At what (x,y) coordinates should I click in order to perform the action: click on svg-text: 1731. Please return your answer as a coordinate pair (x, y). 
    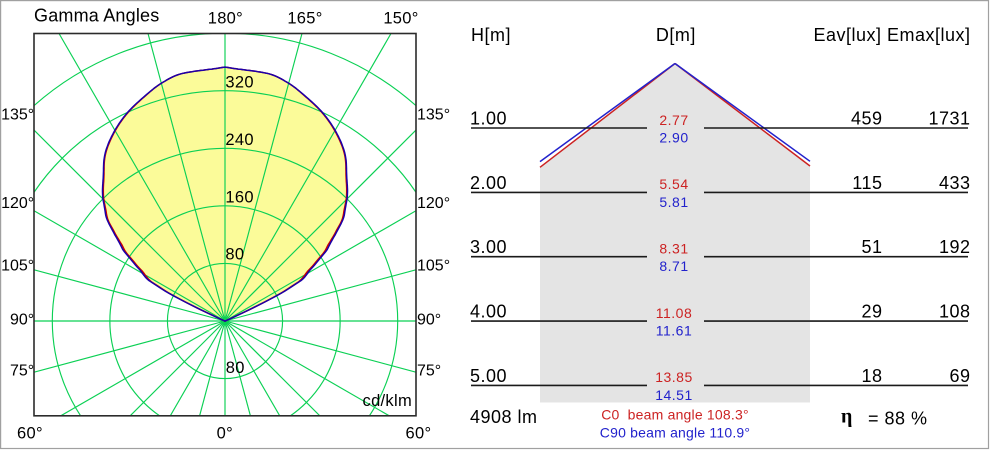
    Looking at the image, I should click on (949, 119).